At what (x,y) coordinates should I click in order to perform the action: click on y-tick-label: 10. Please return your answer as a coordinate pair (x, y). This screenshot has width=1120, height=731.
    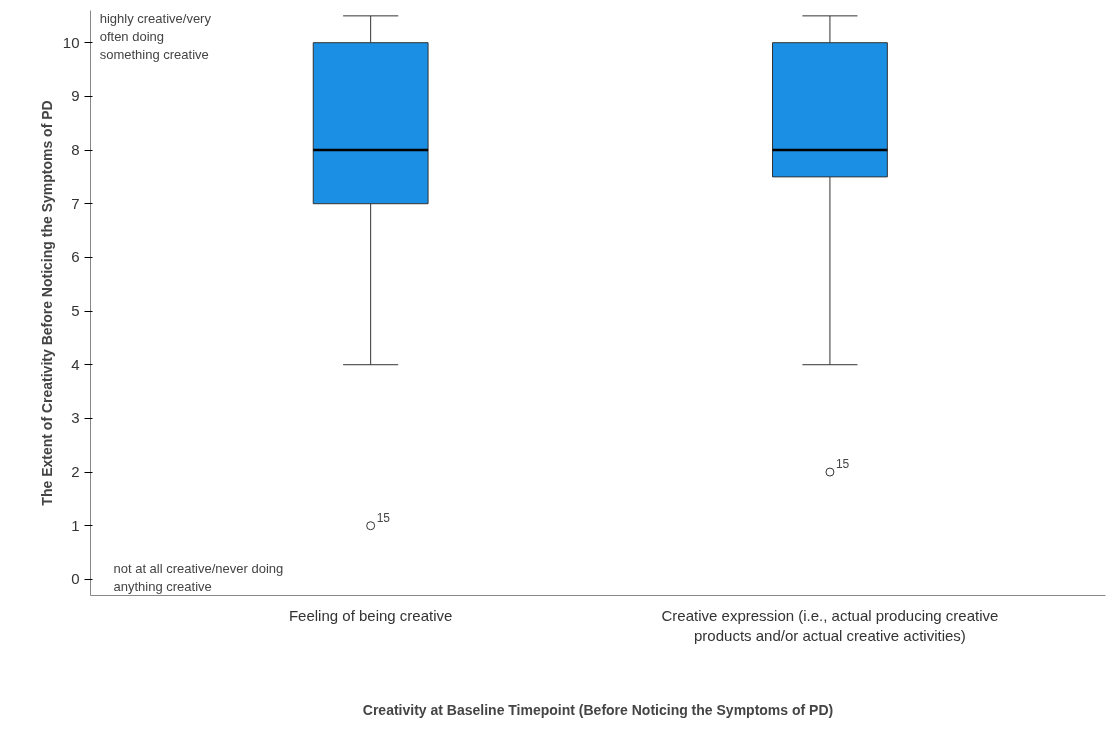
    Looking at the image, I should click on (71, 42).